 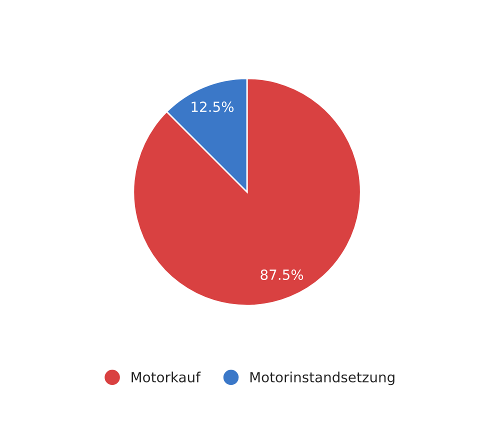 I want to click on data-label: 12.5%, so click(x=213, y=107).